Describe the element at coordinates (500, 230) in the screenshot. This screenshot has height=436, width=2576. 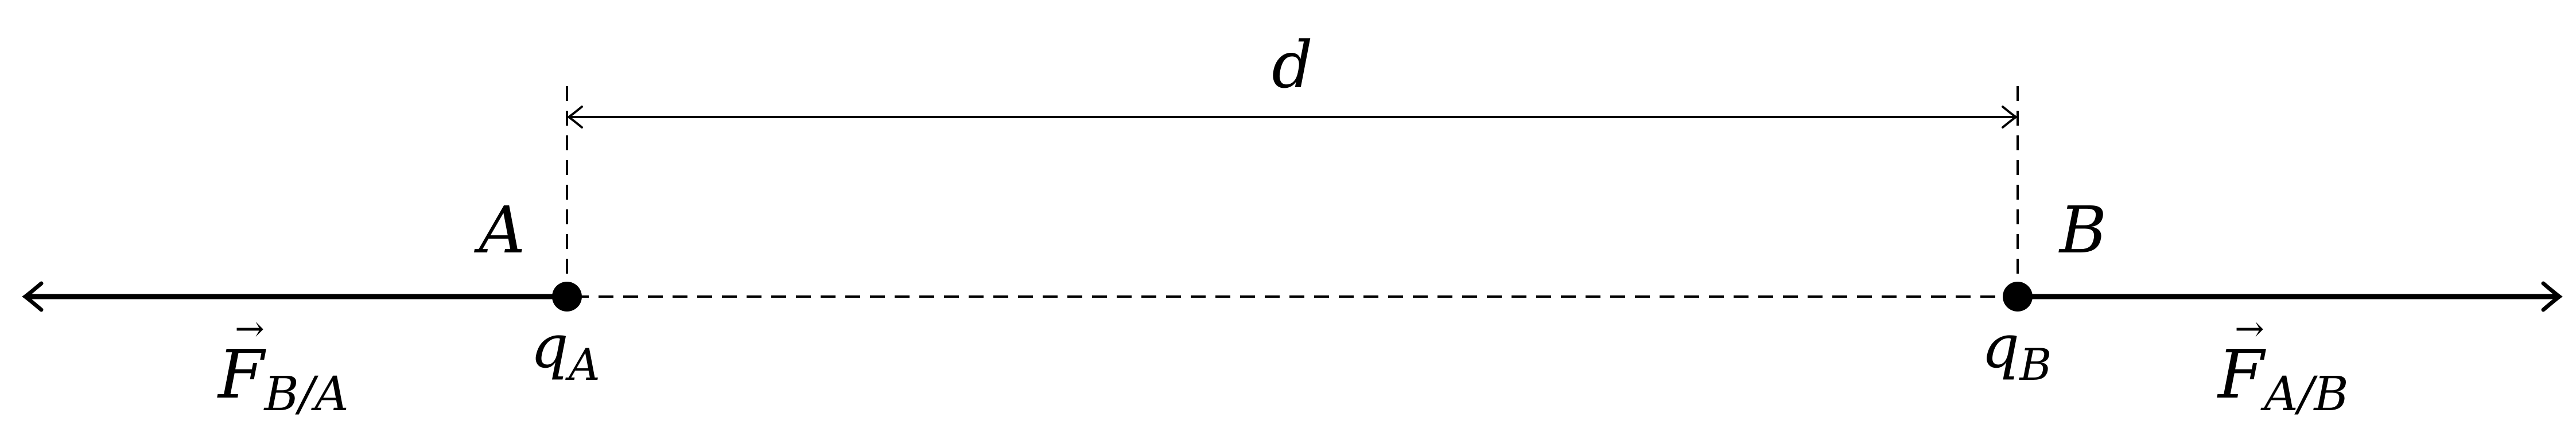
I see `point-a-label: A` at that location.